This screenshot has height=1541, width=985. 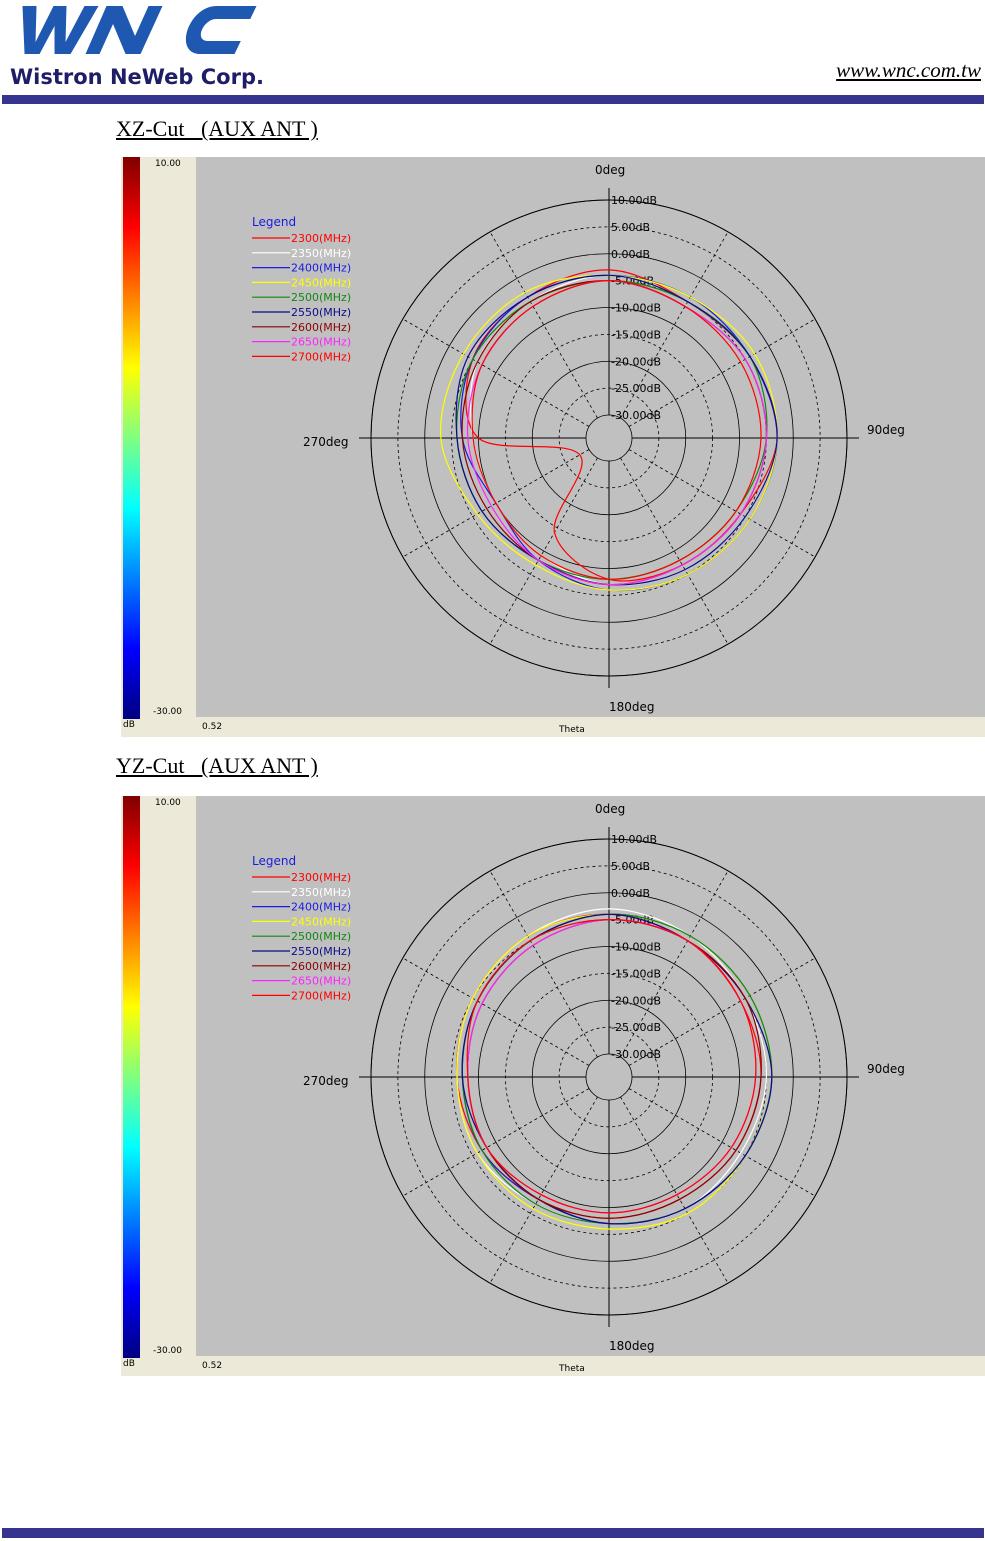 What do you see at coordinates (137, 77) in the screenshot?
I see `logo-subtitle: Wistron NeWeb Corp.` at bounding box center [137, 77].